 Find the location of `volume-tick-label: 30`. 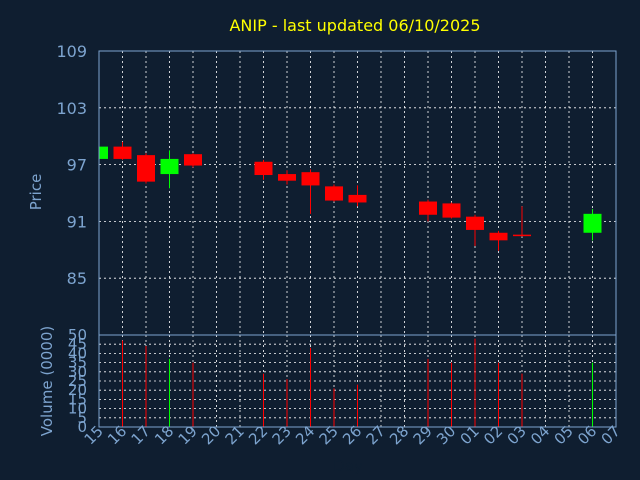

volume-tick-label: 30 is located at coordinates (77, 372).